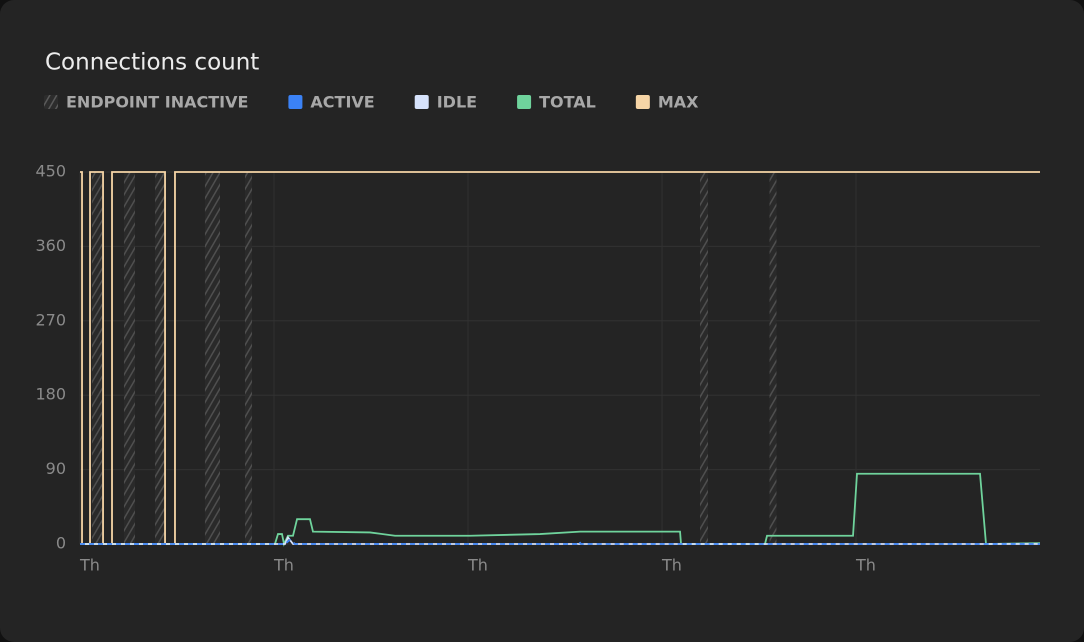 Image resolution: width=1084 pixels, height=642 pixels. I want to click on y-tick-label: 90, so click(56, 468).